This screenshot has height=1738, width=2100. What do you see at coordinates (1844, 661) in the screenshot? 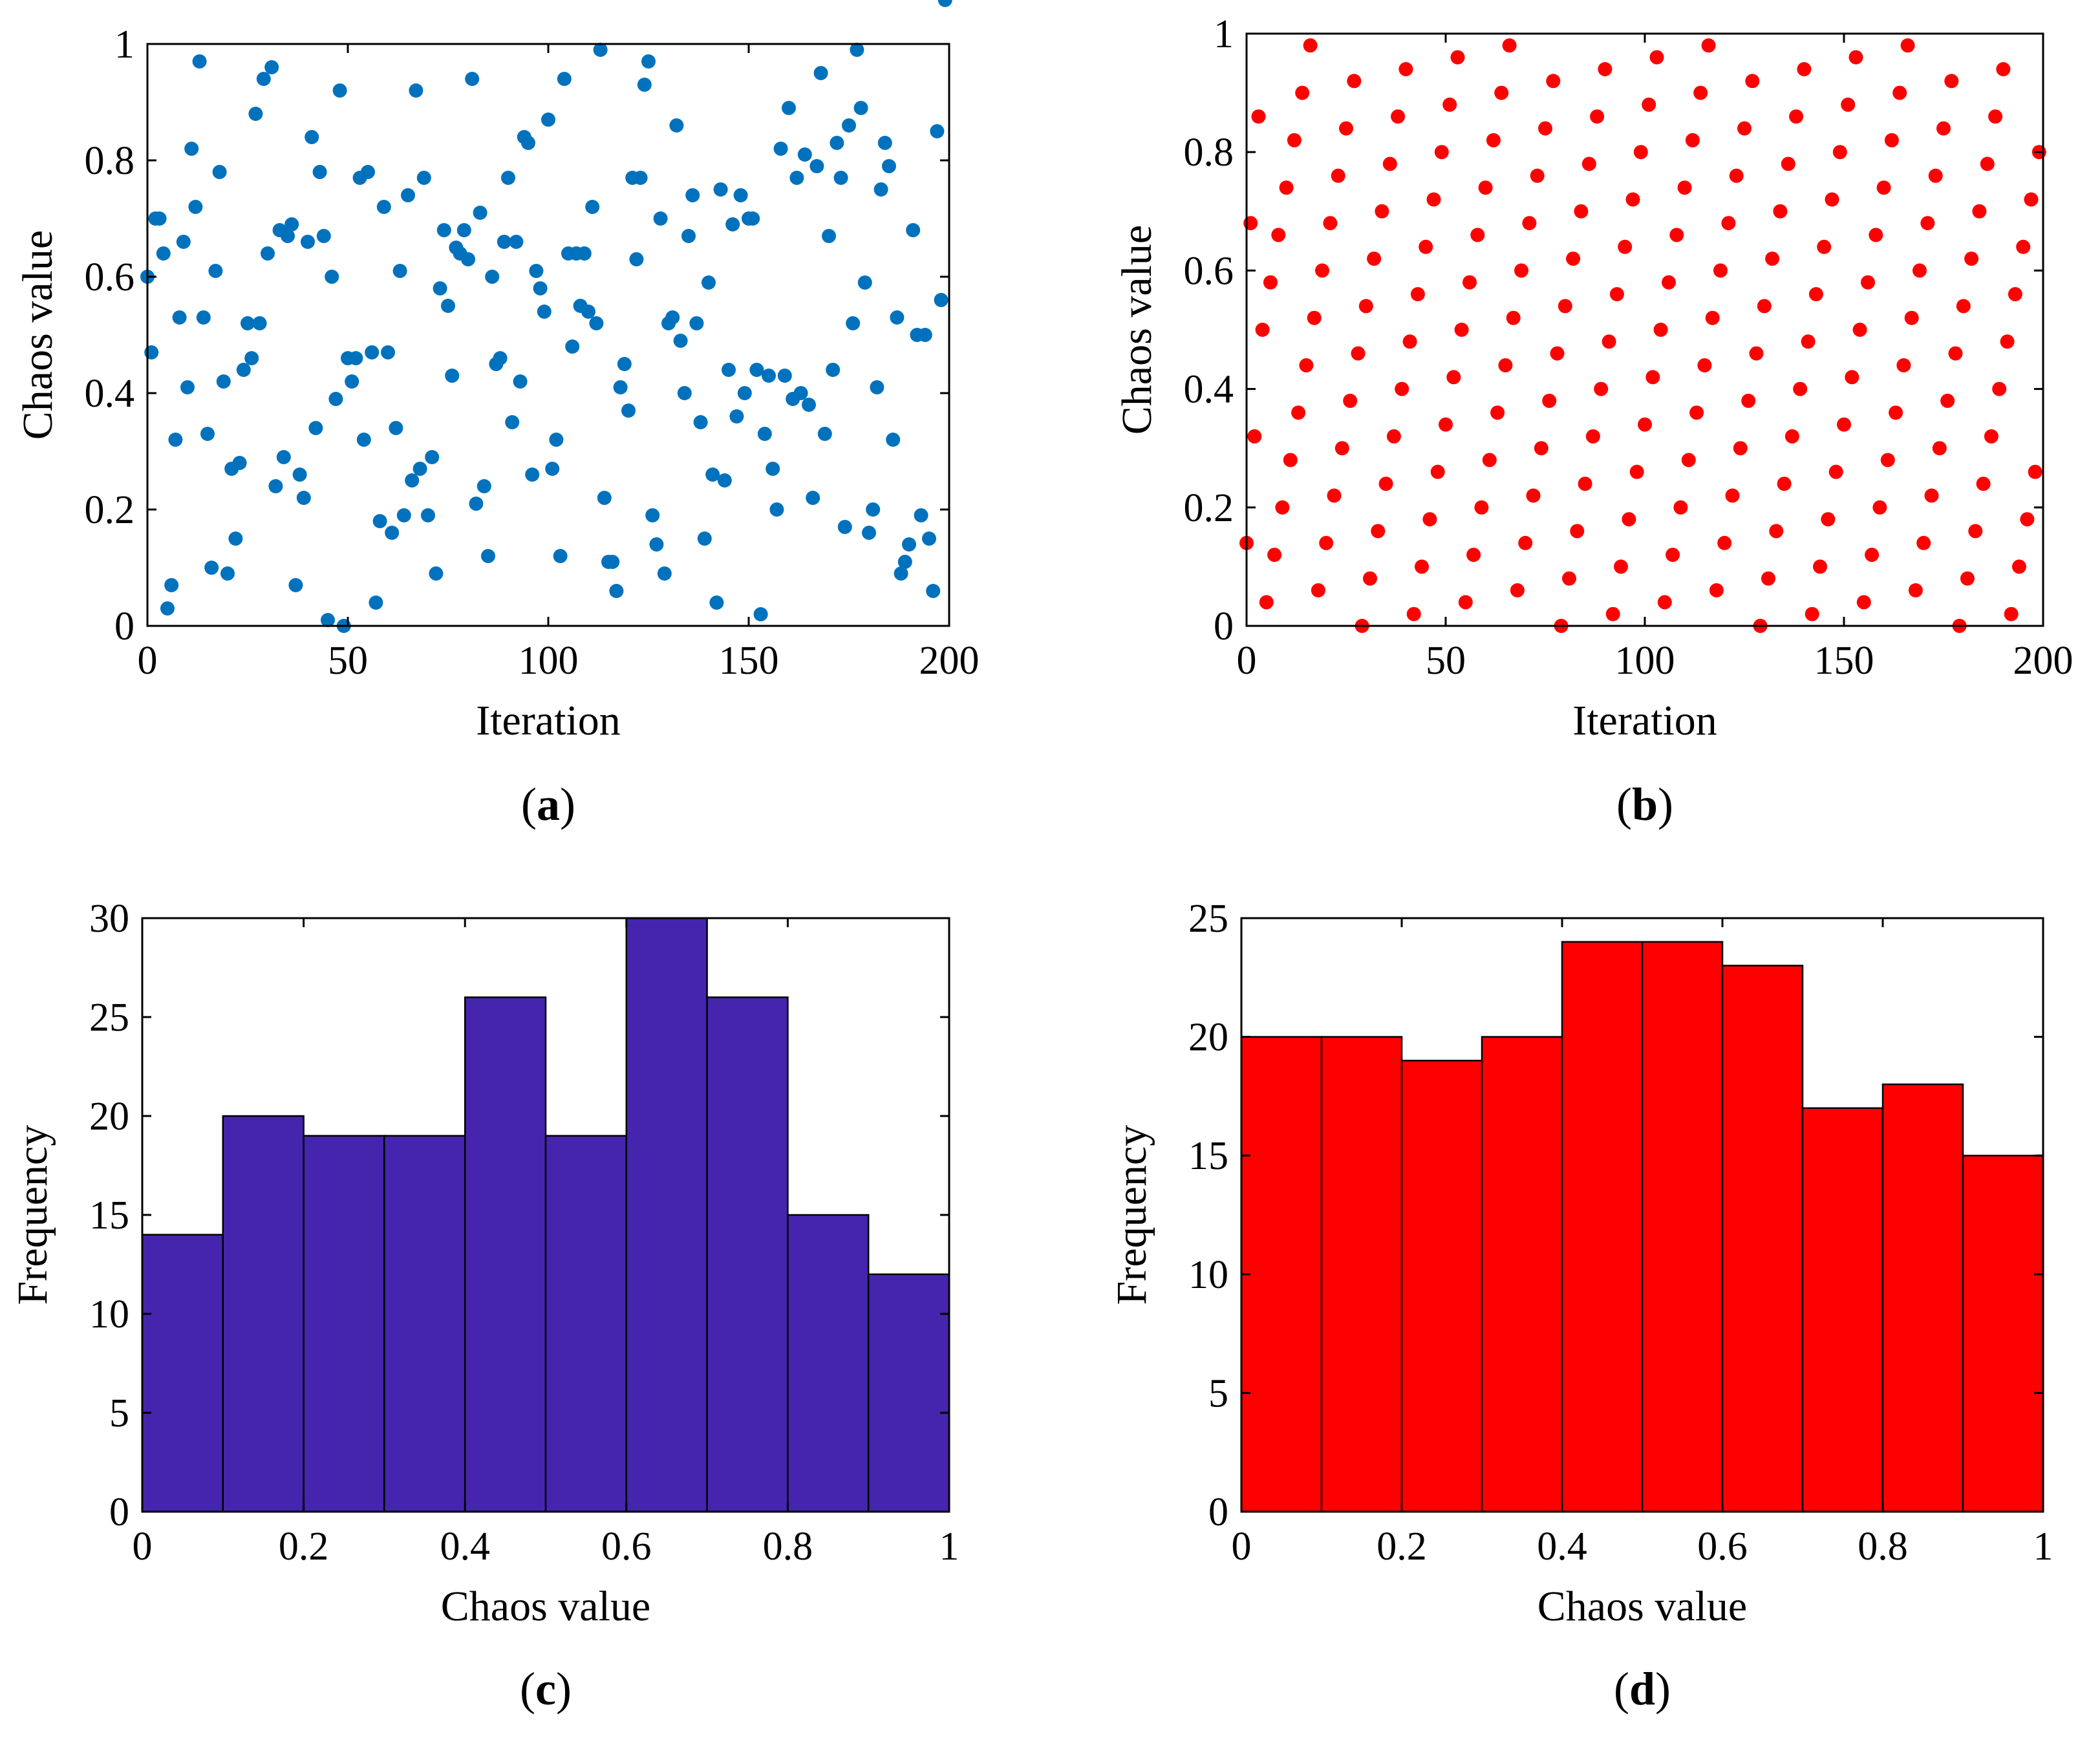
I see `x-tick-label: 150` at bounding box center [1844, 661].